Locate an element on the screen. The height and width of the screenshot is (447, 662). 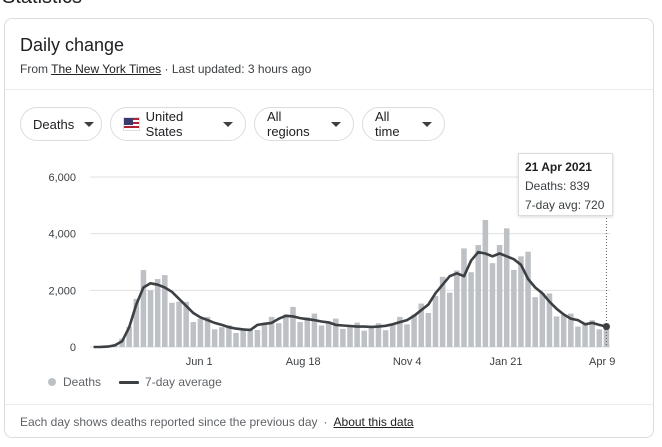
source-prefix: From is located at coordinates (34, 69).